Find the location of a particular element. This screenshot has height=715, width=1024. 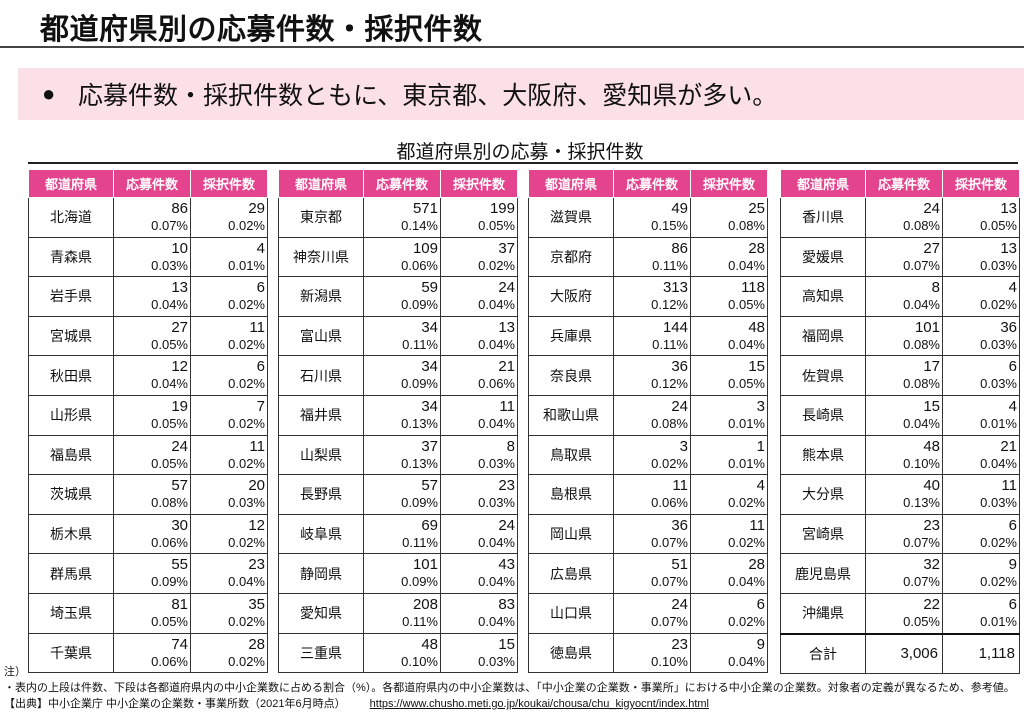

adoption-count-cell: 6 0.03% is located at coordinates (981, 375).